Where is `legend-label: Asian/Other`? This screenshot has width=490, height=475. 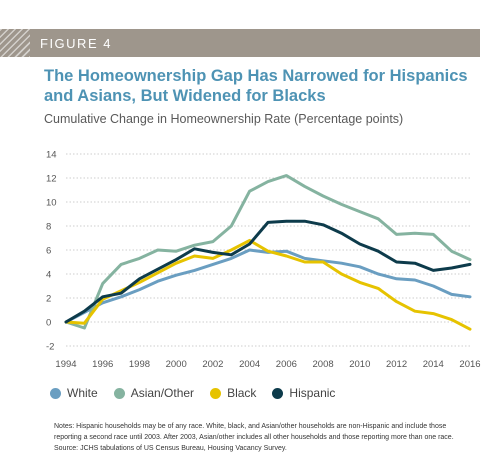
legend-label: Asian/Other is located at coordinates (162, 393).